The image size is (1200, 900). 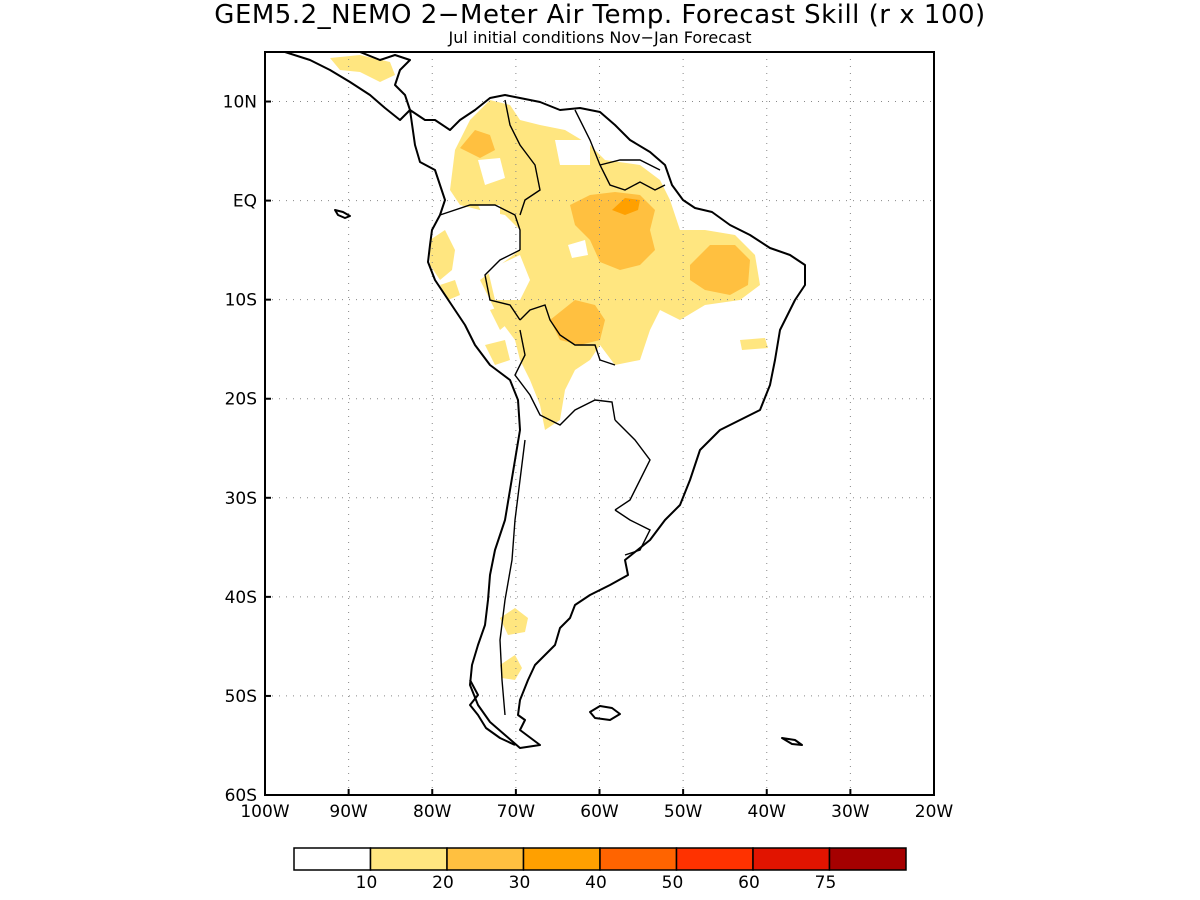 I want to click on border-argentina-uruguay, so click(x=632, y=532).